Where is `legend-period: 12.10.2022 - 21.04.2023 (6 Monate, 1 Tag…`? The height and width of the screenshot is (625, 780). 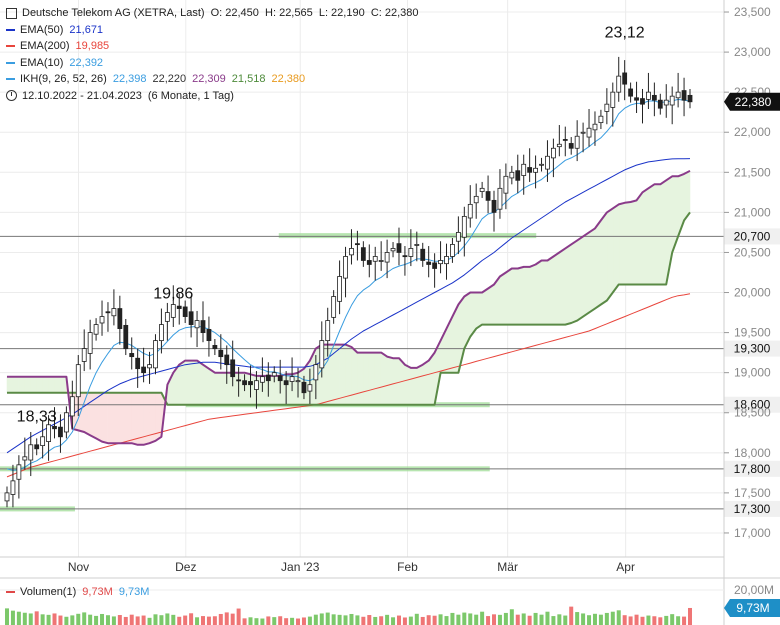
legend-period: 12.10.2022 - 21.04.2023 (6 Monate, 1 Tag… is located at coordinates (212, 96).